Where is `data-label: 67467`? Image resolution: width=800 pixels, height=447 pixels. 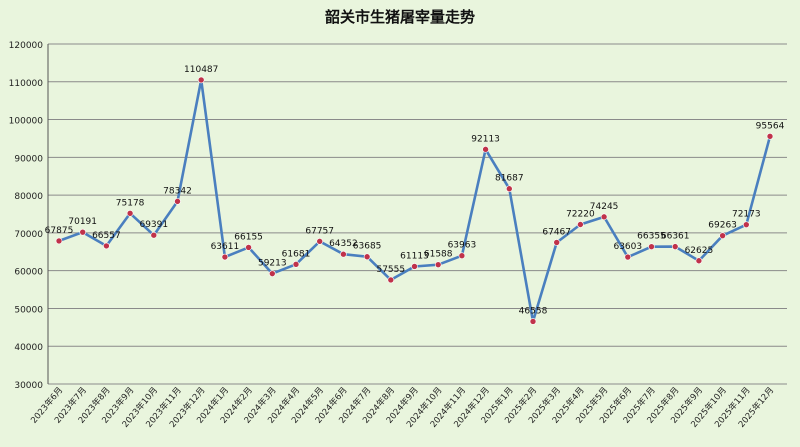
data-label: 67467 is located at coordinates (556, 232).